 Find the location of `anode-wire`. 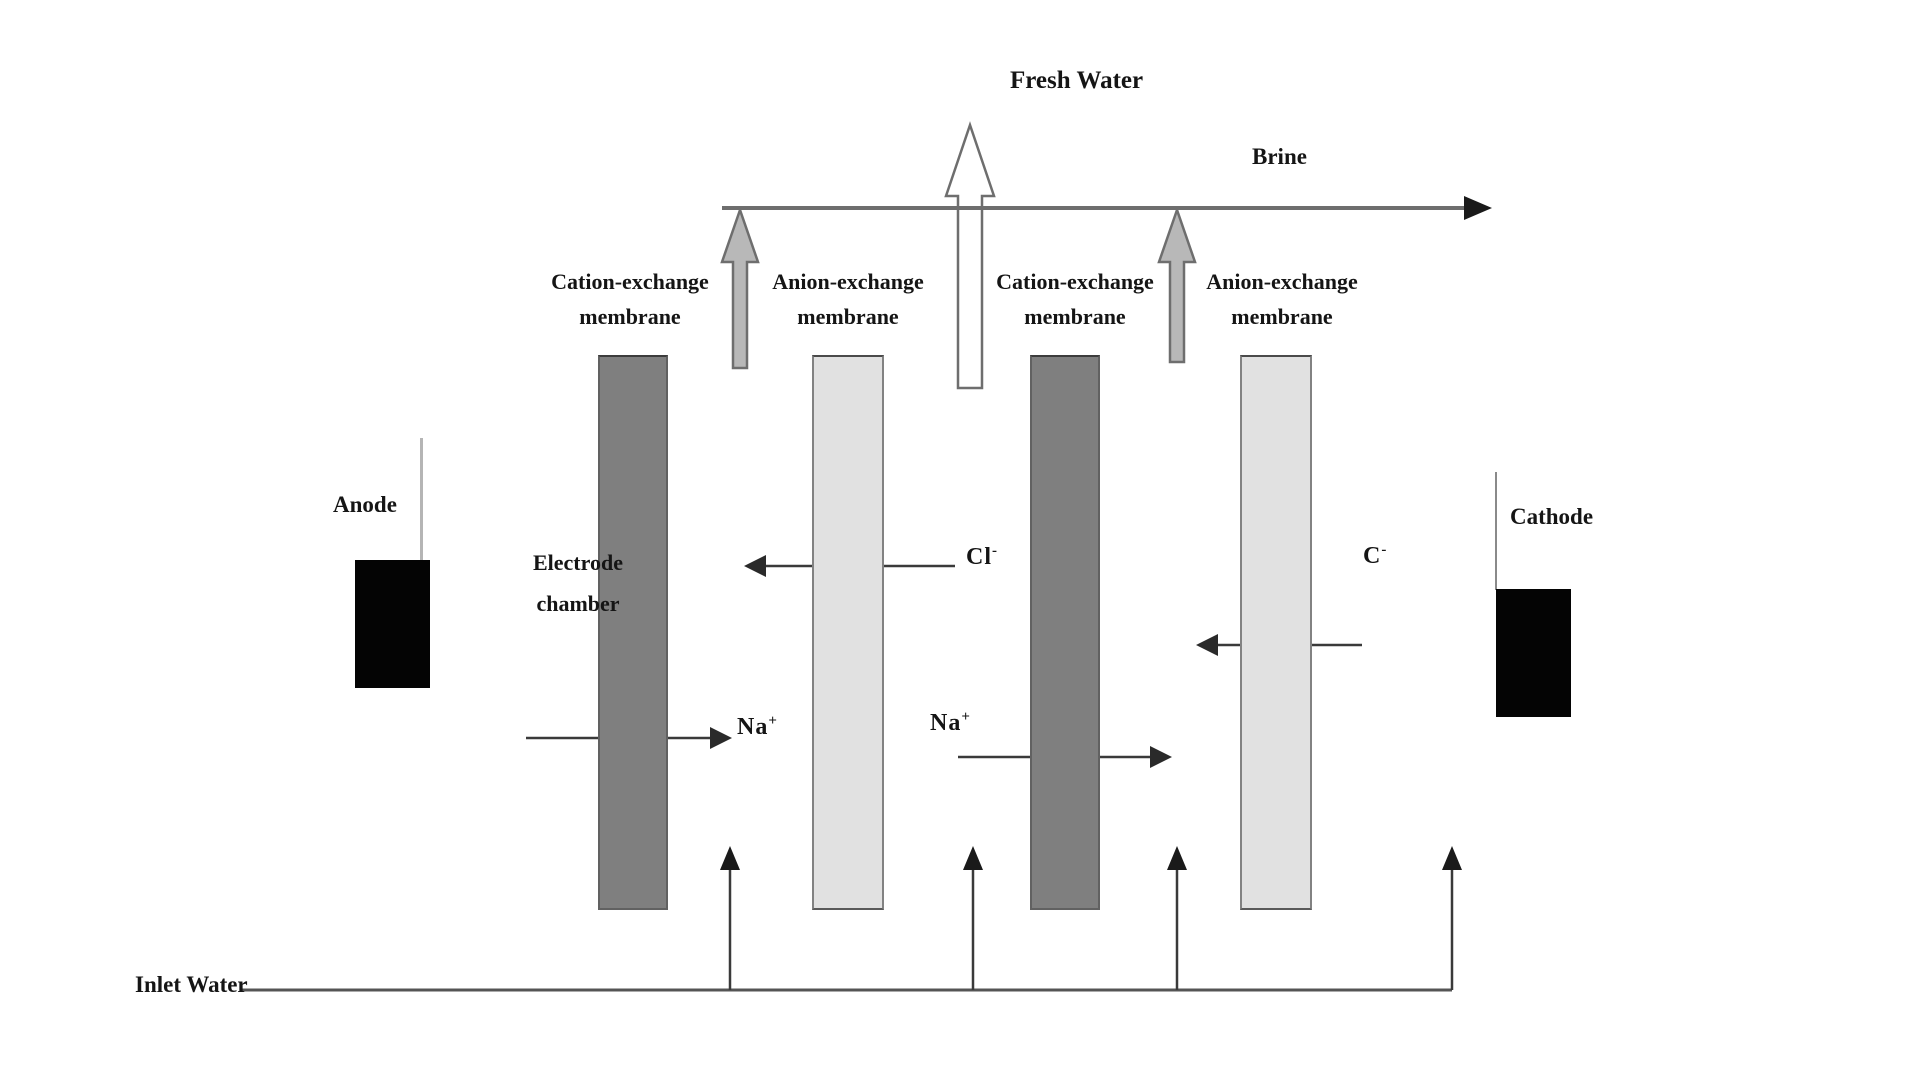

anode-wire is located at coordinates (421, 500).